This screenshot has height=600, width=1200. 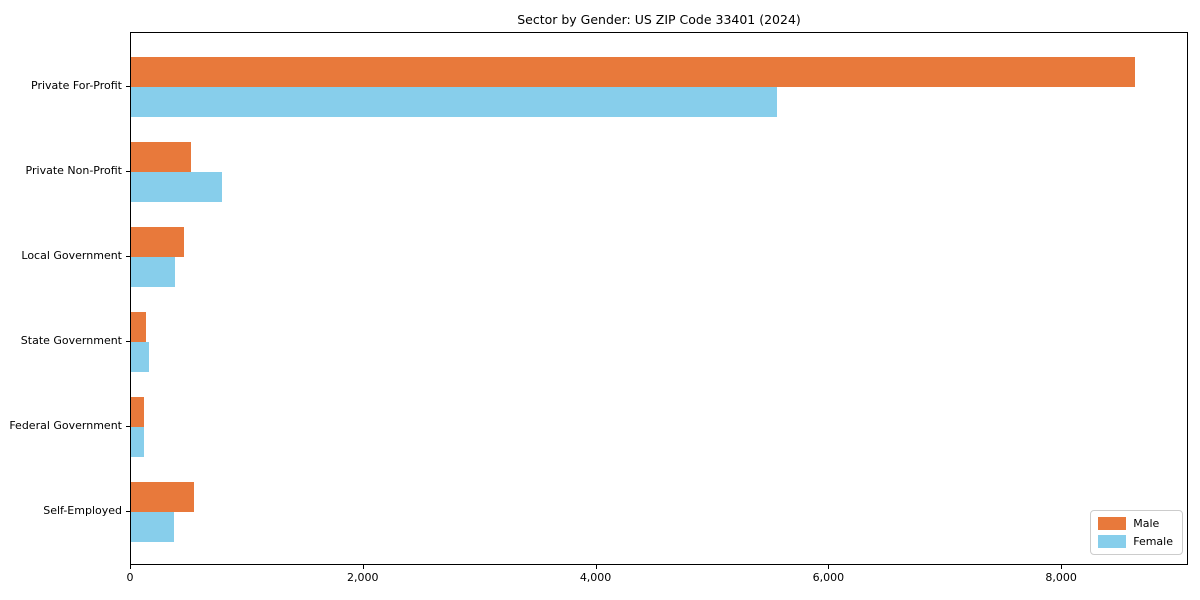 What do you see at coordinates (82, 511) in the screenshot?
I see `y-tick-label-self-employed: Self-Employed` at bounding box center [82, 511].